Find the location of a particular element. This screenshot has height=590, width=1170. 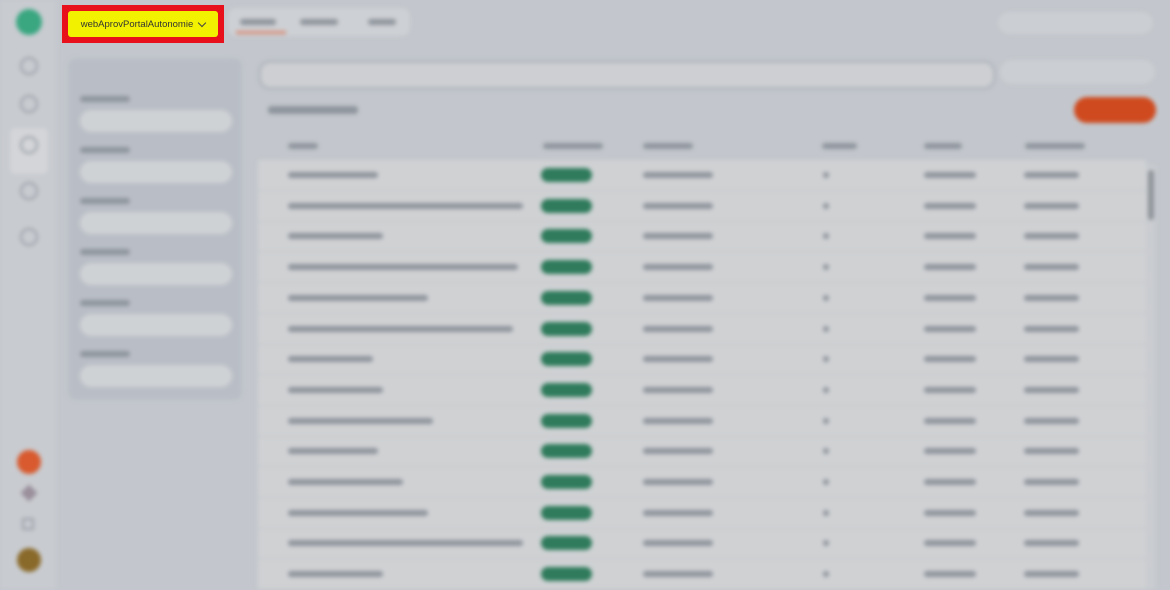

top-right-select is located at coordinates (1075, 23).